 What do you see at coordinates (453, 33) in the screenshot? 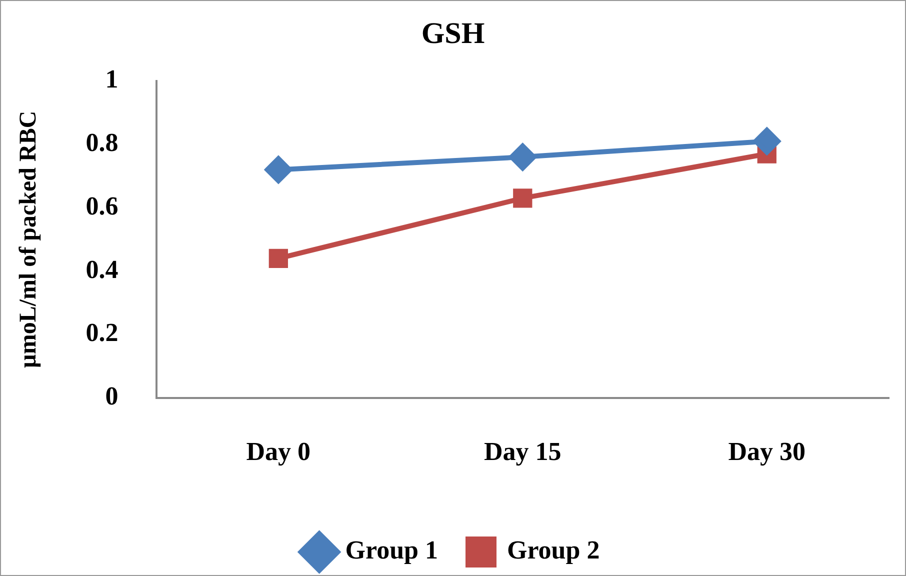
I see `chart-title: GSH` at bounding box center [453, 33].